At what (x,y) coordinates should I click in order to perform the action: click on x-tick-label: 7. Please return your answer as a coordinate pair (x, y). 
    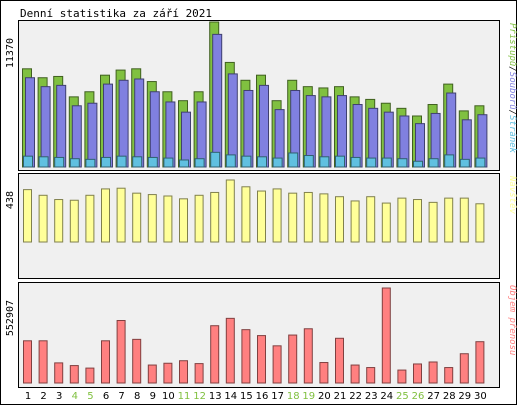
    Looking at the image, I should click on (121, 396).